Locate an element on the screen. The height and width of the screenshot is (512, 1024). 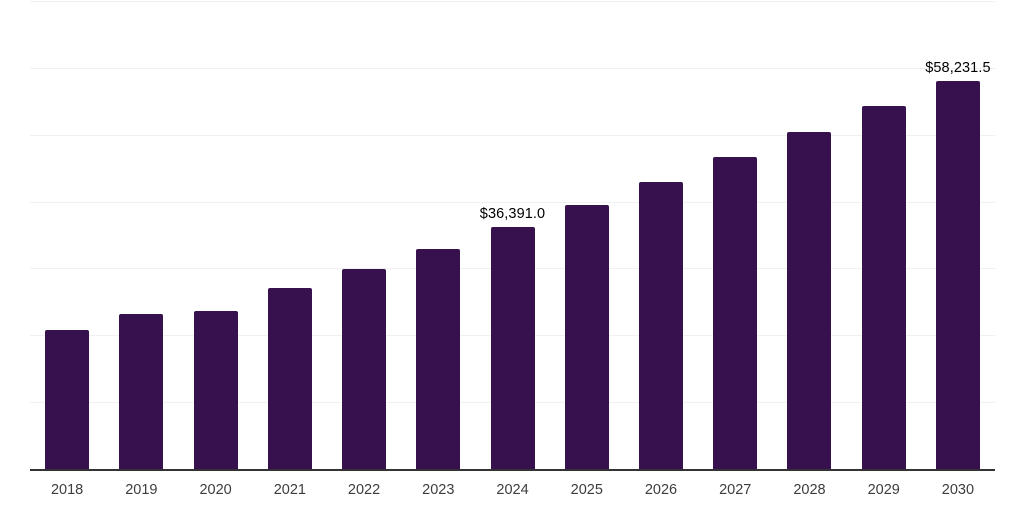
bar-2019 is located at coordinates (141, 391).